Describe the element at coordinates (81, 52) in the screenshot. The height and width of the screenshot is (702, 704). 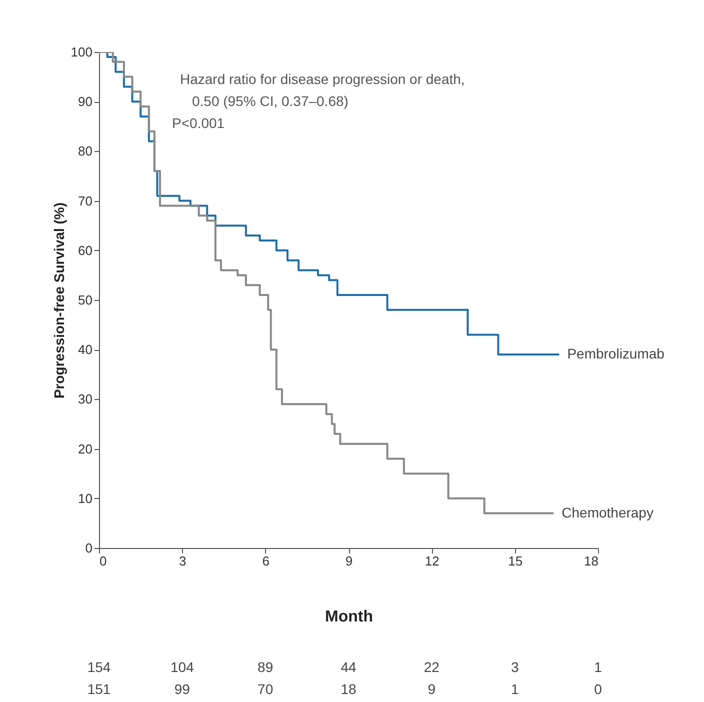
I see `y-tick-label: 100` at that location.